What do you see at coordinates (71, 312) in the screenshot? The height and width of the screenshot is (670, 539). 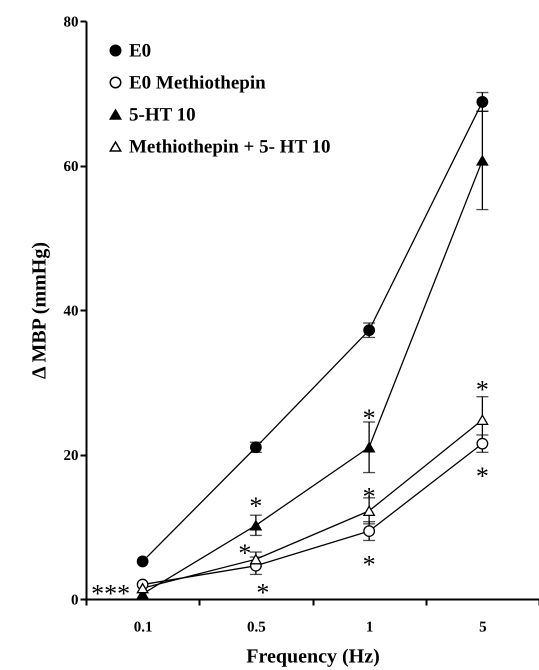 I see `y-tick-label: 40` at bounding box center [71, 312].